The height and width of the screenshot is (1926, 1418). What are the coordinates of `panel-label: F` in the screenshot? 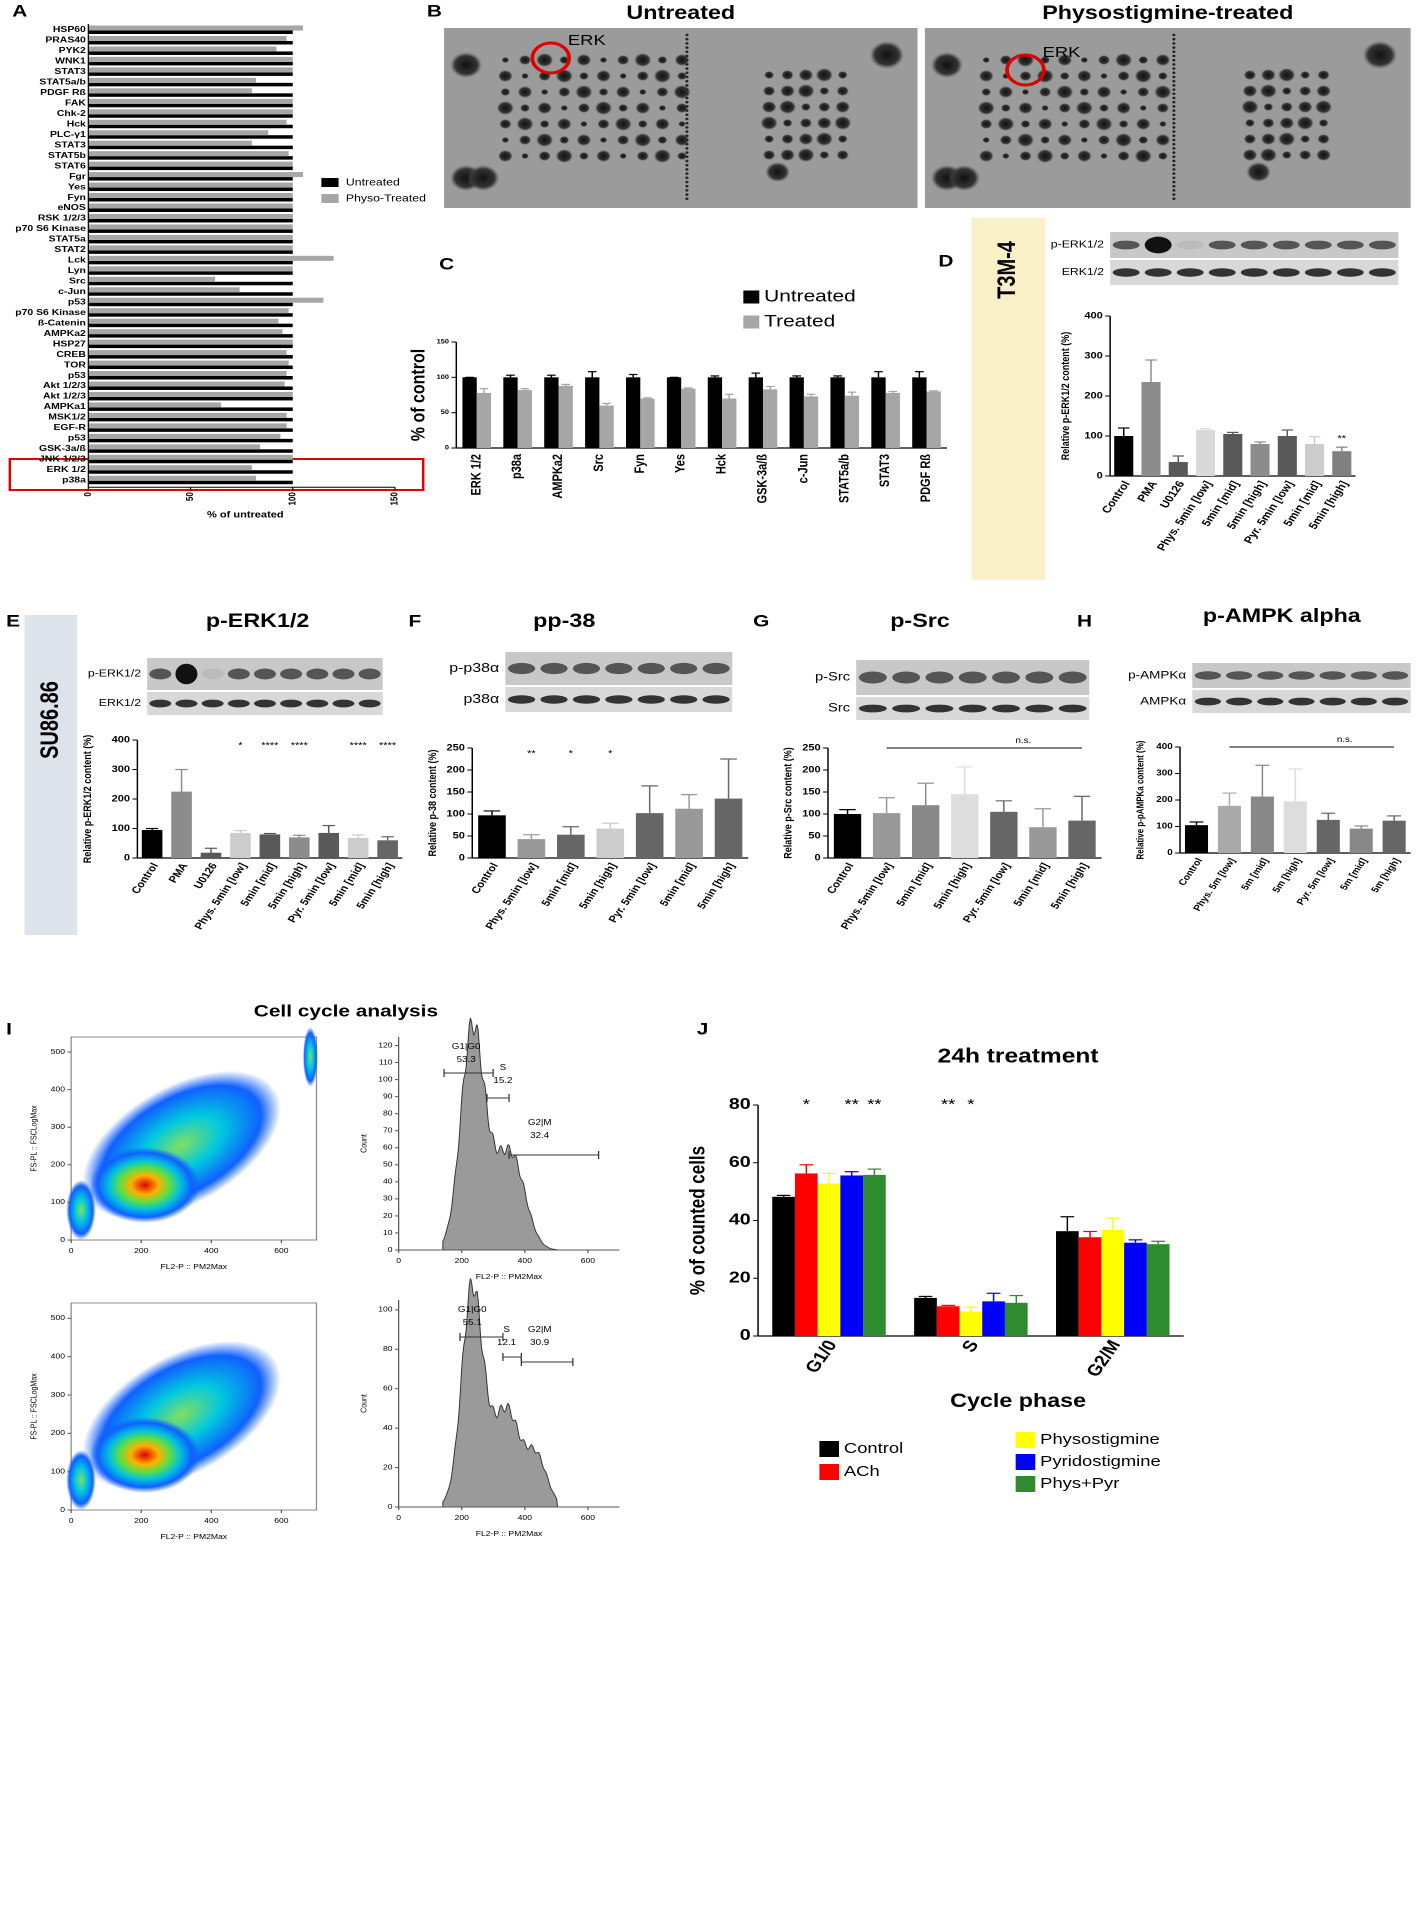 It's located at (414, 621).